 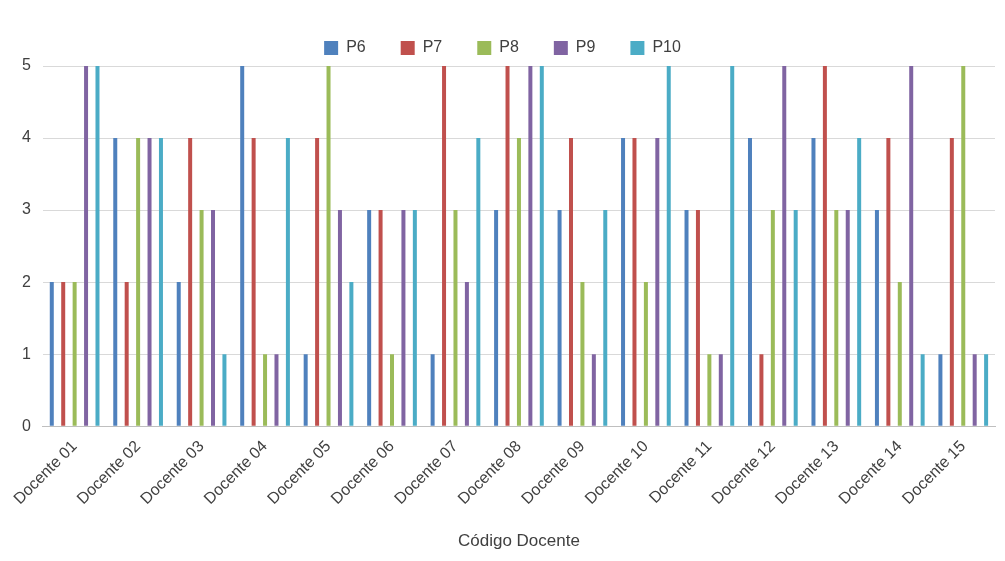 What do you see at coordinates (356, 47) in the screenshot?
I see `legend-label: P6` at bounding box center [356, 47].